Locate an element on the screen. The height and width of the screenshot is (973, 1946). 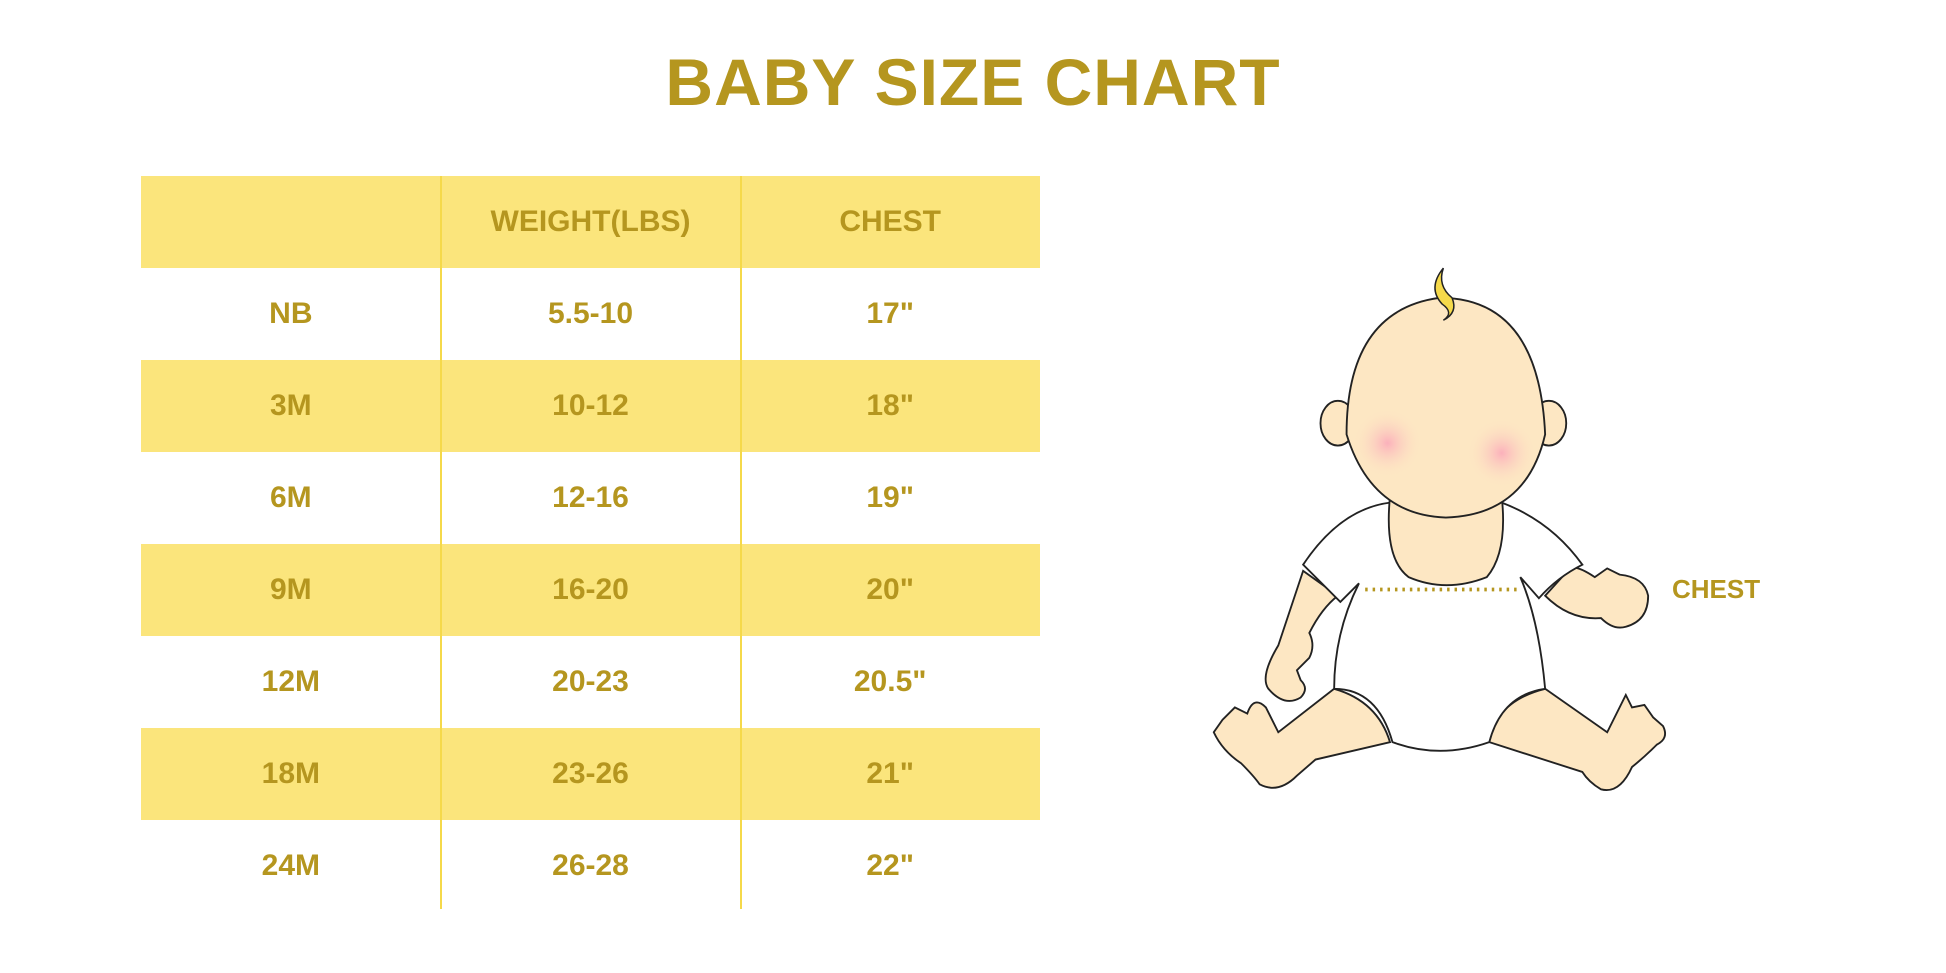
table-row: 3M 10-12 18" is located at coordinates (590, 406).